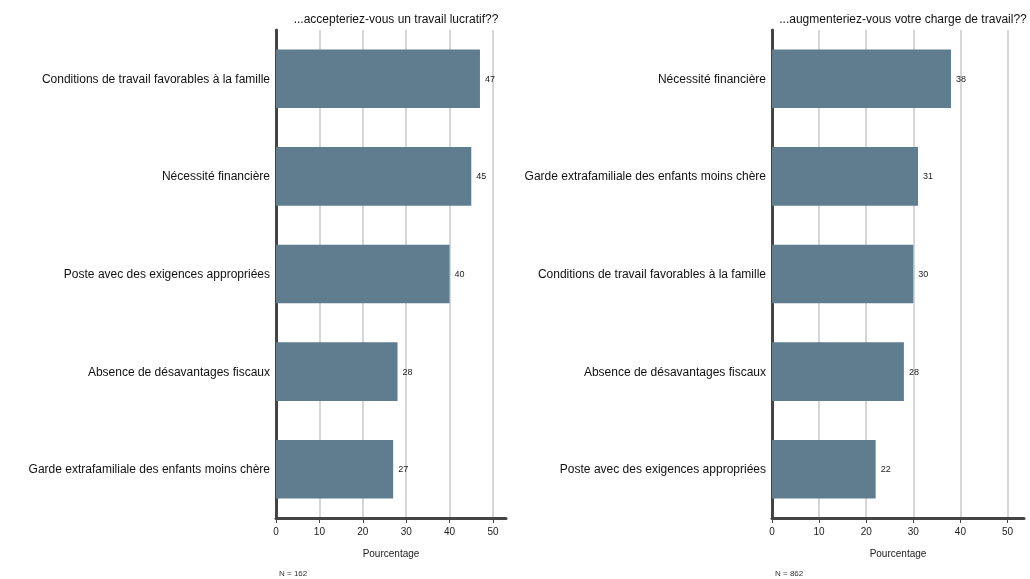 The height and width of the screenshot is (579, 1030). I want to click on text: N = 862, so click(789, 573).